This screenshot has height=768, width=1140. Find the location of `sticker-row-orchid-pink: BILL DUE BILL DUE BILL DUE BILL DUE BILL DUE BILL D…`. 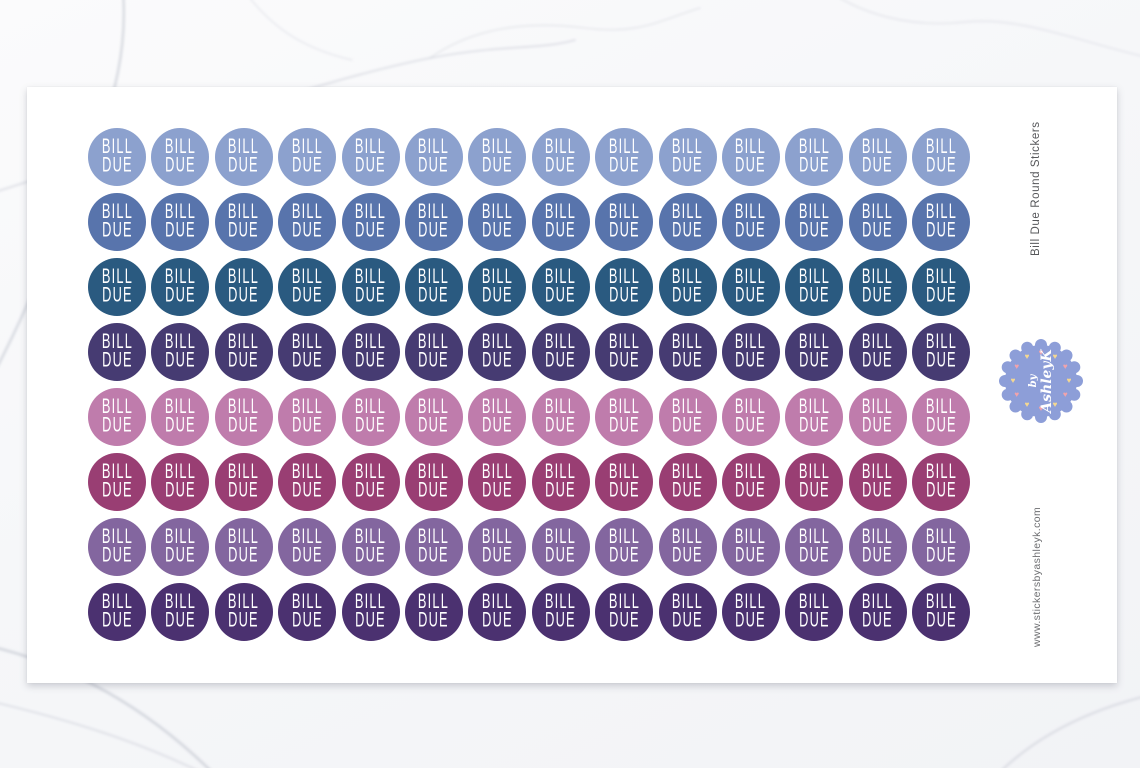

sticker-row-orchid-pink: BILL DUE BILL DUE BILL DUE BILL DUE BILL DUE BILL D… is located at coordinates (529, 417).